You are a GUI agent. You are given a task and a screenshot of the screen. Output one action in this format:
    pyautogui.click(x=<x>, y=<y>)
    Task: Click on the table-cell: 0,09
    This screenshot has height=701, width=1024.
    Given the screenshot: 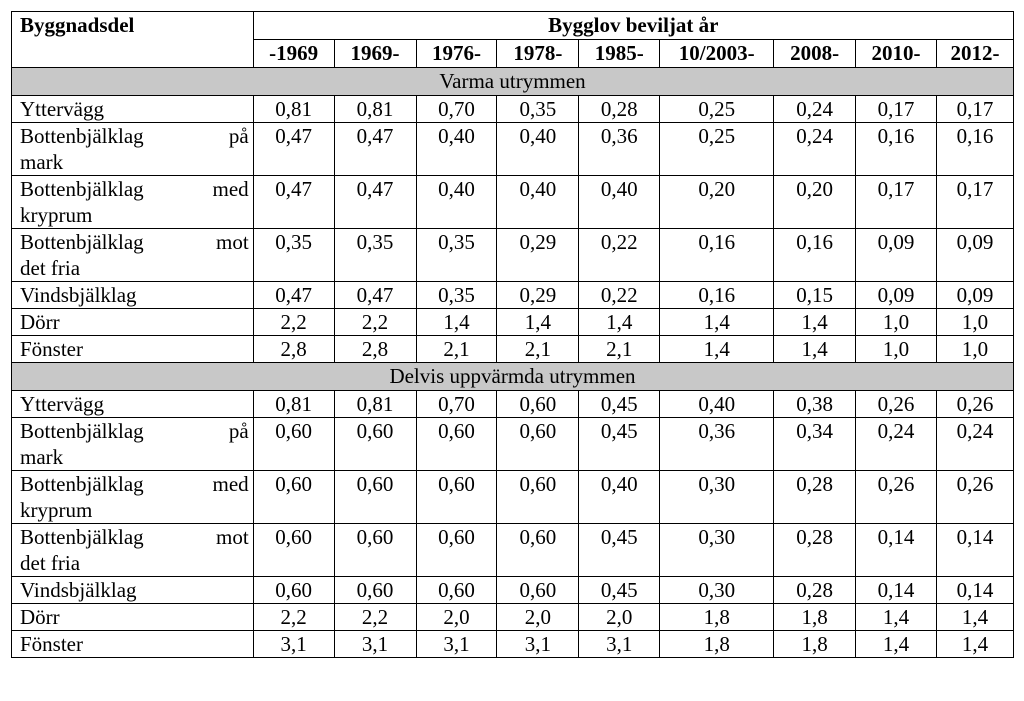 What is the action you would take?
    pyautogui.click(x=896, y=295)
    